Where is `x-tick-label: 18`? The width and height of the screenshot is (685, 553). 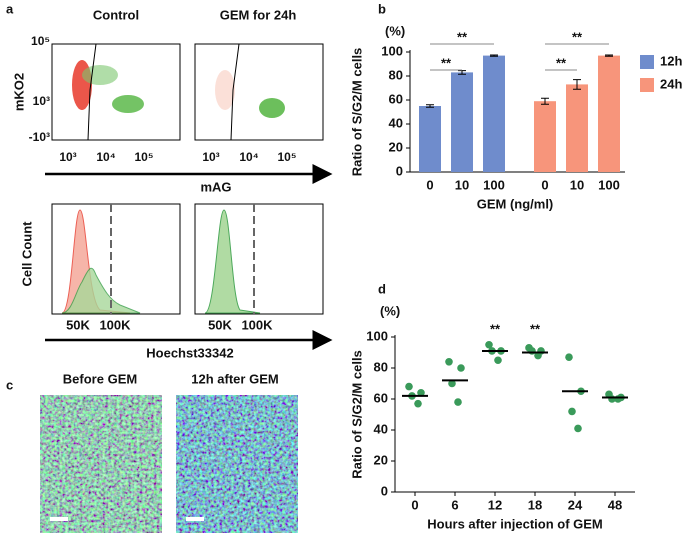
x-tick-label: 18 is located at coordinates (535, 504).